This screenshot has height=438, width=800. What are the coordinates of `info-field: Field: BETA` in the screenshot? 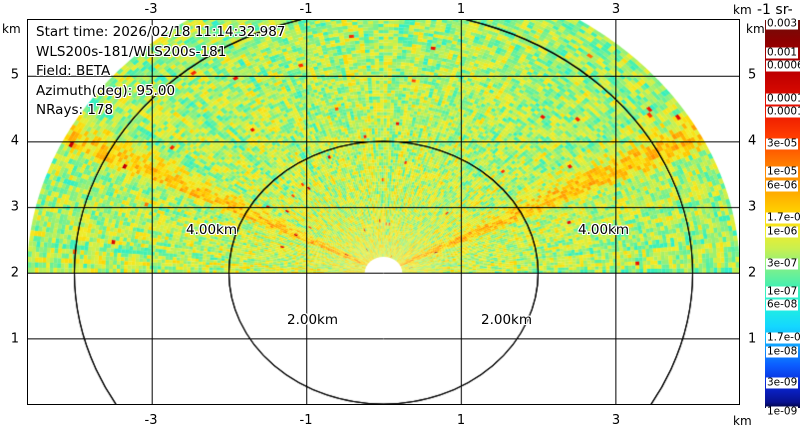 It's located at (73, 71).